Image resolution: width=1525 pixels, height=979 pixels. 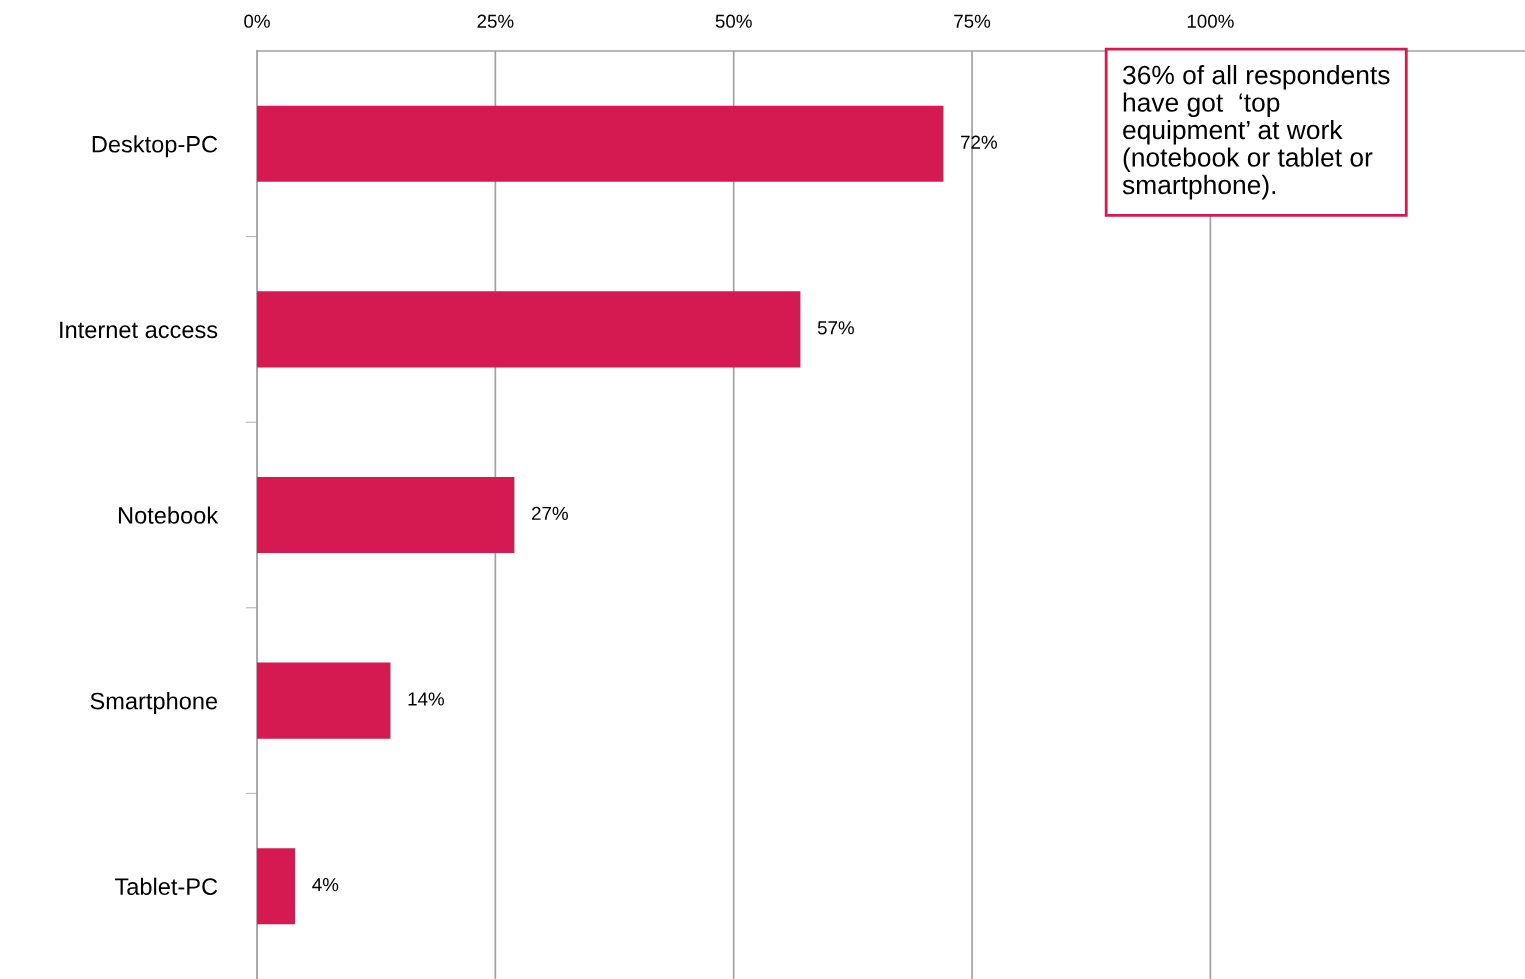 What do you see at coordinates (325, 885) in the screenshot?
I see `data-label: 4%` at bounding box center [325, 885].